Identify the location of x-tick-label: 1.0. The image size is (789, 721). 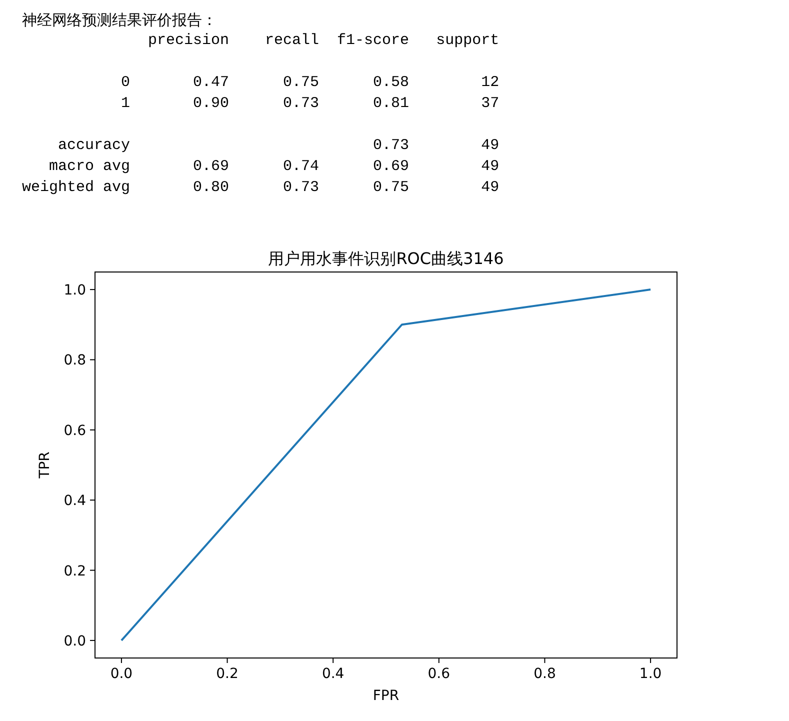
(650, 674).